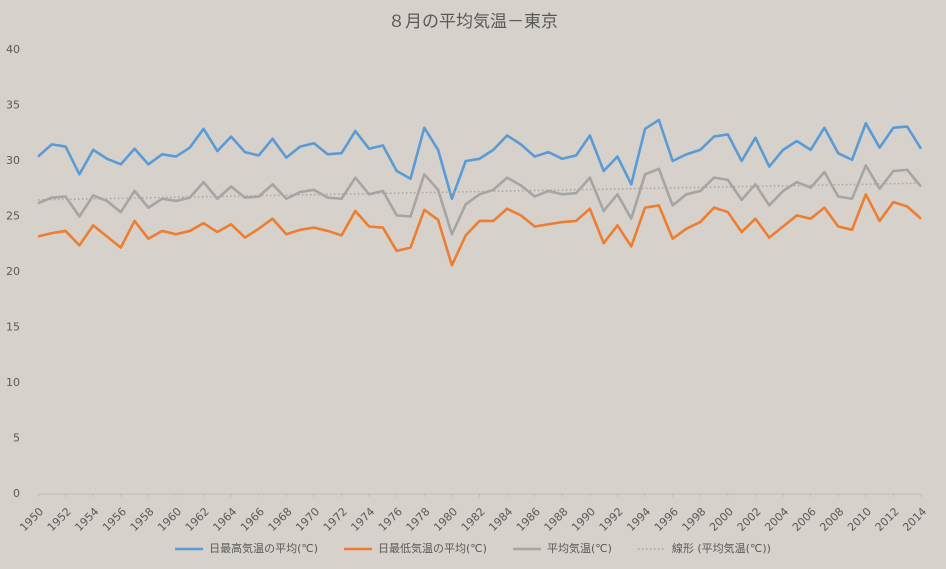  Describe the element at coordinates (432, 548) in the screenshot. I see `legend-label: 日最低気温の平均(℃)` at that location.